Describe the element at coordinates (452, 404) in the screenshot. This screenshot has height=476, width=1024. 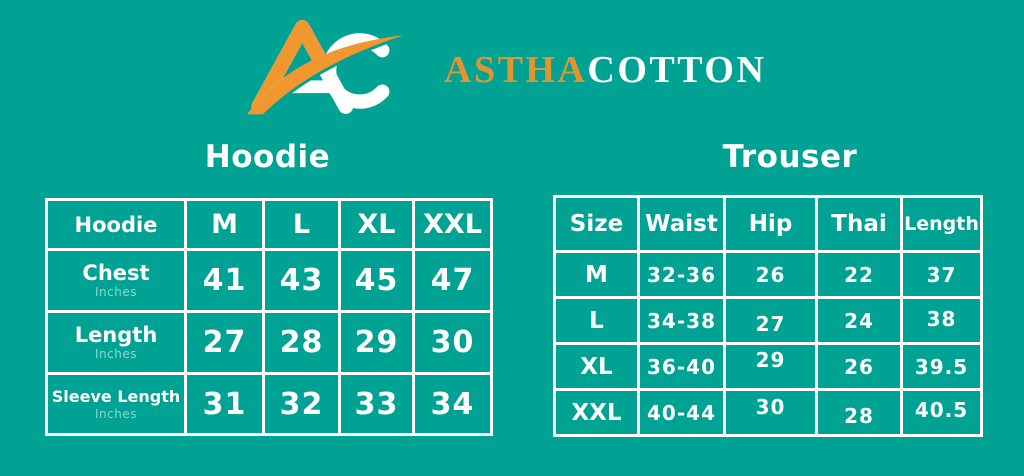
I see `hoodie-value-cell: 34` at that location.